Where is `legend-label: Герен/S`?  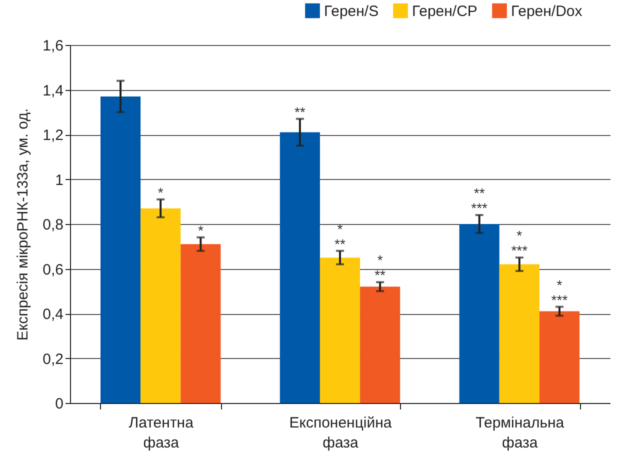 legend-label: Герен/S is located at coordinates (351, 11).